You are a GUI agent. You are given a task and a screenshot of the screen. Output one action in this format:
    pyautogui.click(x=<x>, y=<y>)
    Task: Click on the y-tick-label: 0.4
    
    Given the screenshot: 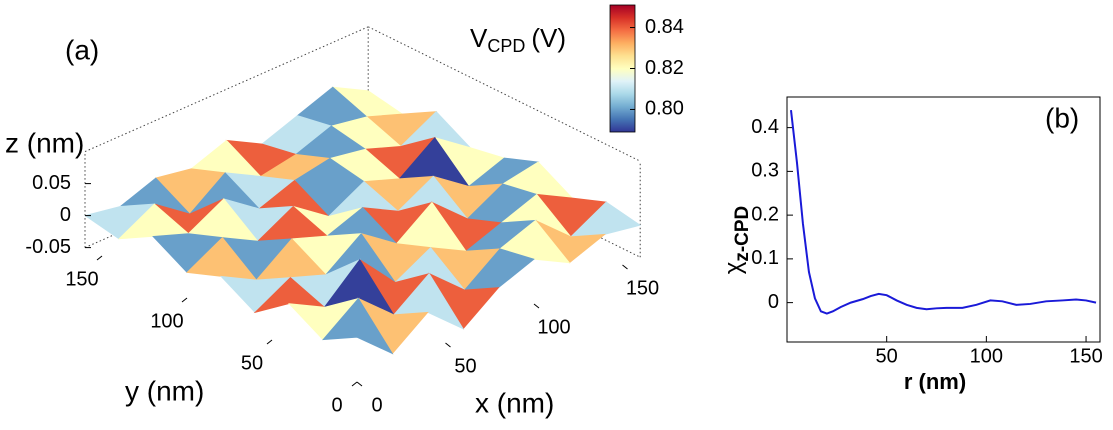 What is the action you would take?
    pyautogui.click(x=765, y=127)
    